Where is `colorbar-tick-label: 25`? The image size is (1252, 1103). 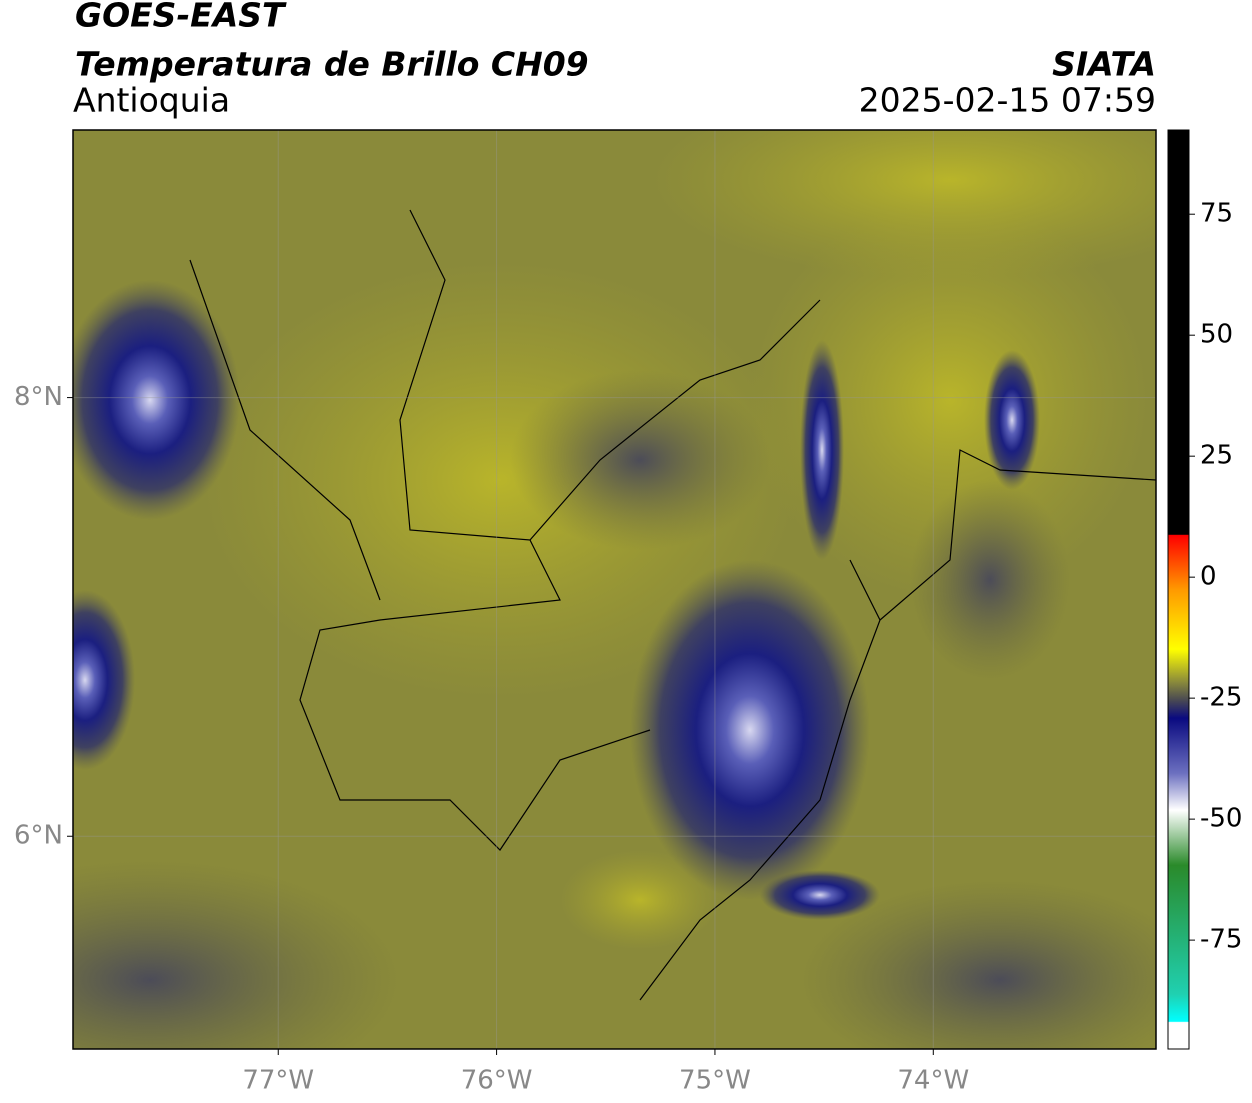 colorbar-tick-label: 25 is located at coordinates (1216, 456).